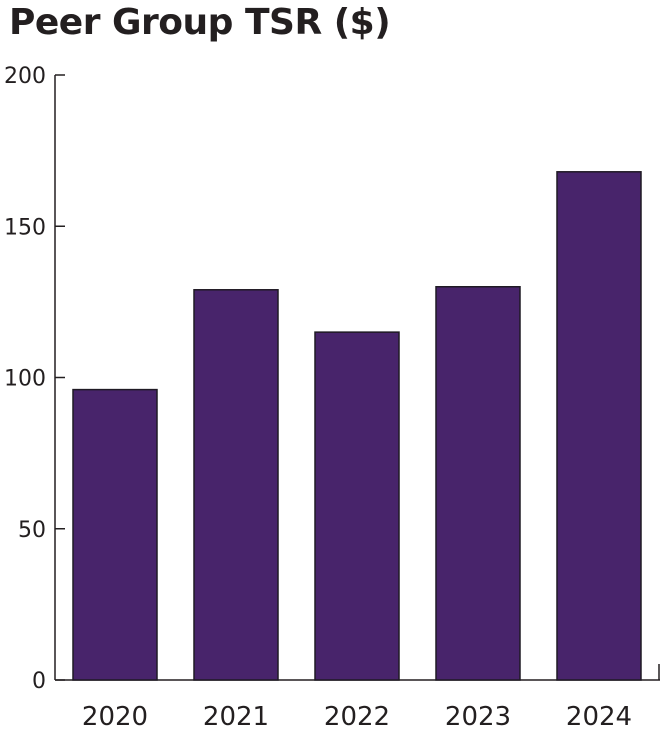 This screenshot has height=742, width=661. I want to click on bar-2021, so click(236, 485).